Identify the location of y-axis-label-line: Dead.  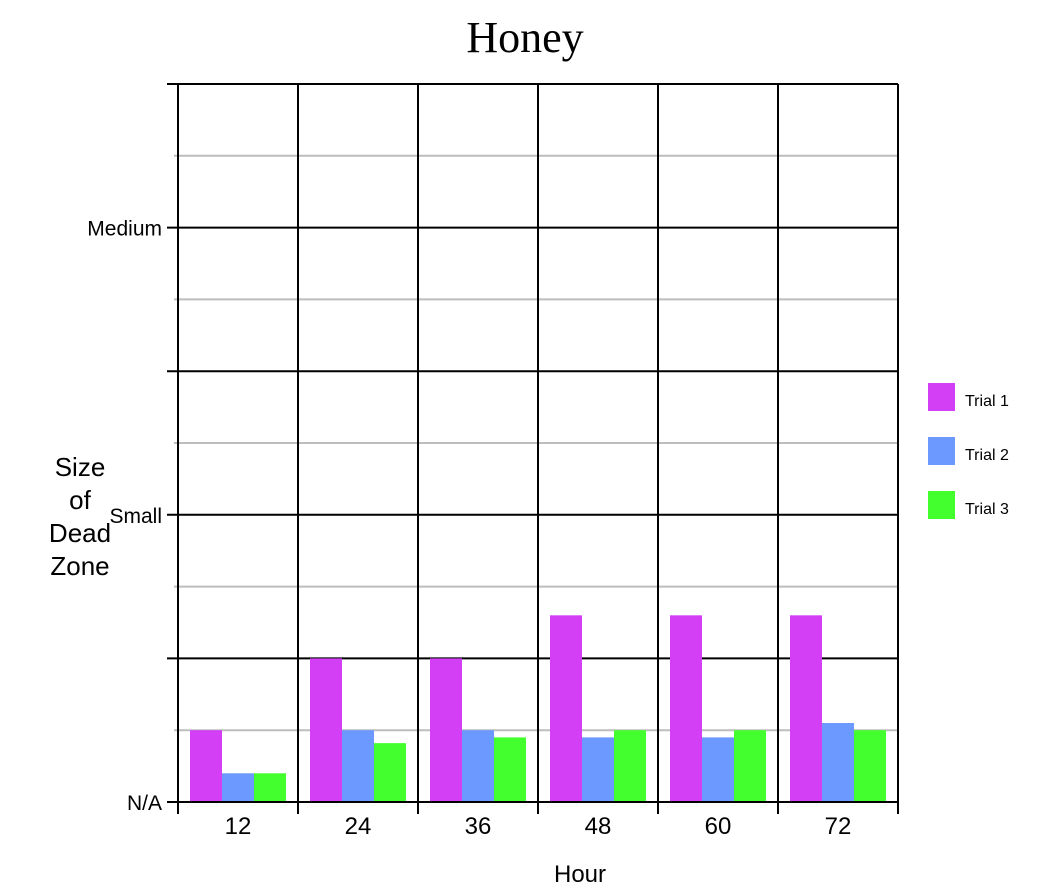
(80, 533).